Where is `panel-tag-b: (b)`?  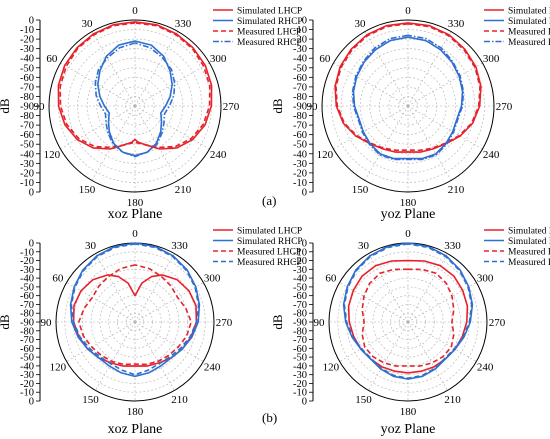 panel-tag-b: (b) is located at coordinates (269, 417).